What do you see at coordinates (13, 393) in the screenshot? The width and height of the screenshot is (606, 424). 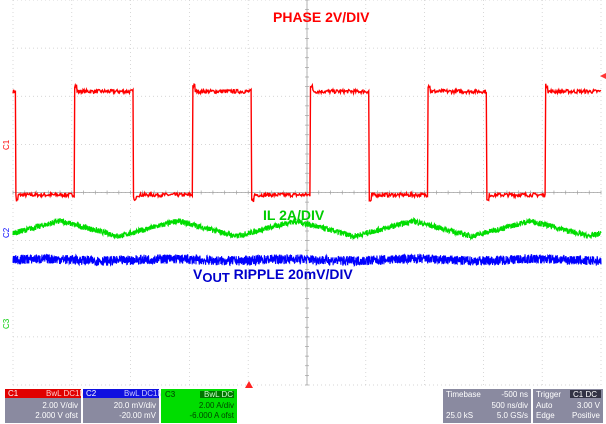 I see `c1-panel-name: C1` at bounding box center [13, 393].